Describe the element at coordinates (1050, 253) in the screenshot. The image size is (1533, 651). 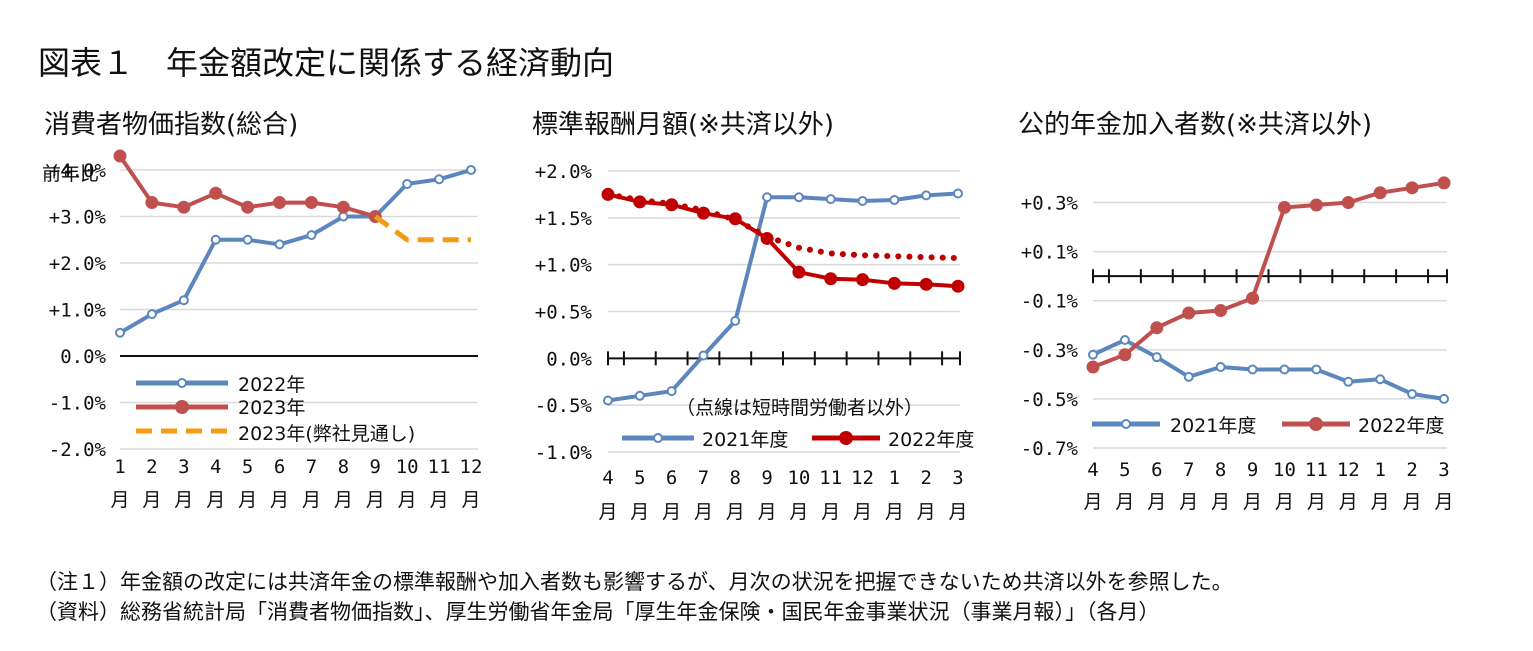
I see `y-tick-label: +0.1%` at that location.